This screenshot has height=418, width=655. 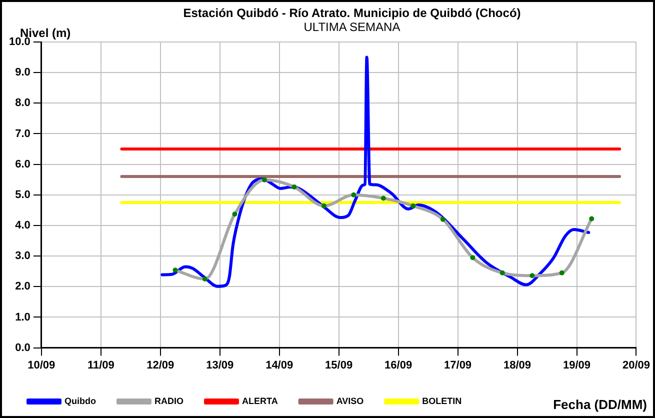 I want to click on y-tick-label: 7.0, so click(x=22, y=134).